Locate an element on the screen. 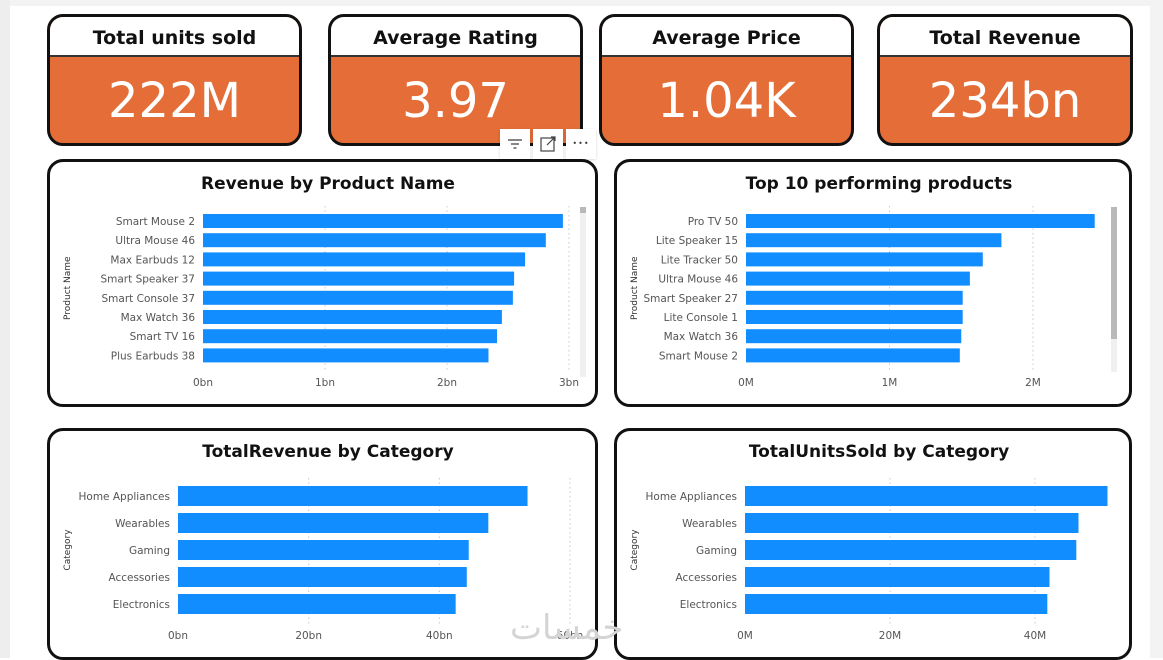  kpi-card-total-units-sold: Total units sold 222M is located at coordinates (174, 80).